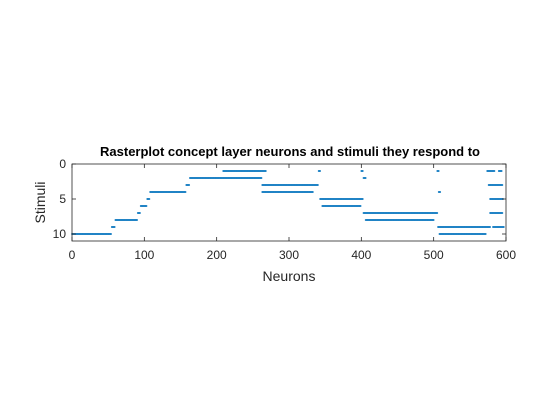  What do you see at coordinates (361, 255) in the screenshot?
I see `x-tick-label: 400` at bounding box center [361, 255].